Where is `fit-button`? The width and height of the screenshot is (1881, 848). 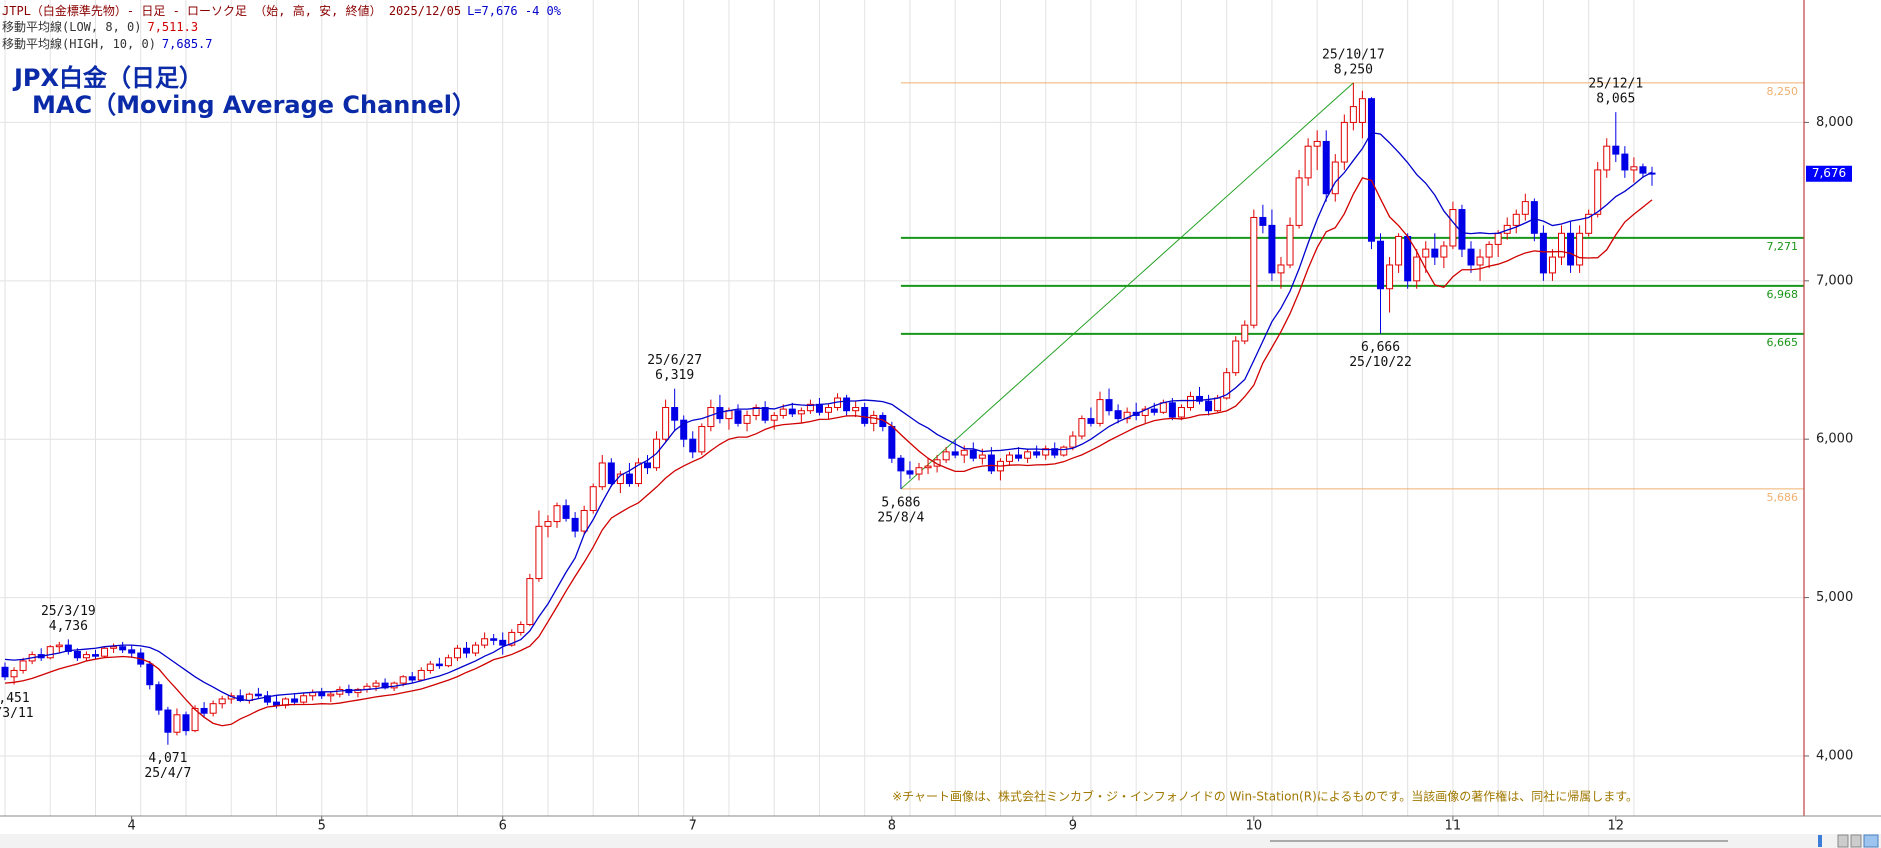
fit-button is located at coordinates (1871, 841).